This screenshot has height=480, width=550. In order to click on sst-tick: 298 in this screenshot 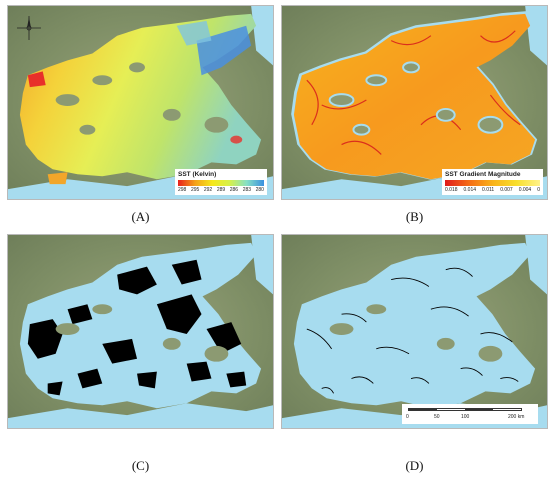, I will do `click(182, 190)`.